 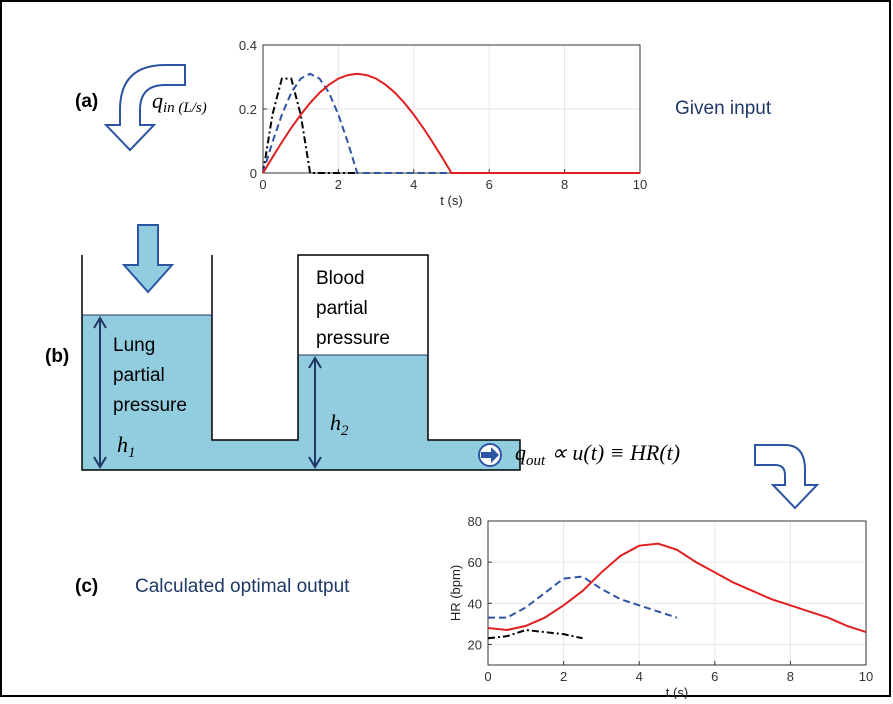 What do you see at coordinates (723, 108) in the screenshot?
I see `input-label: Given input` at bounding box center [723, 108].